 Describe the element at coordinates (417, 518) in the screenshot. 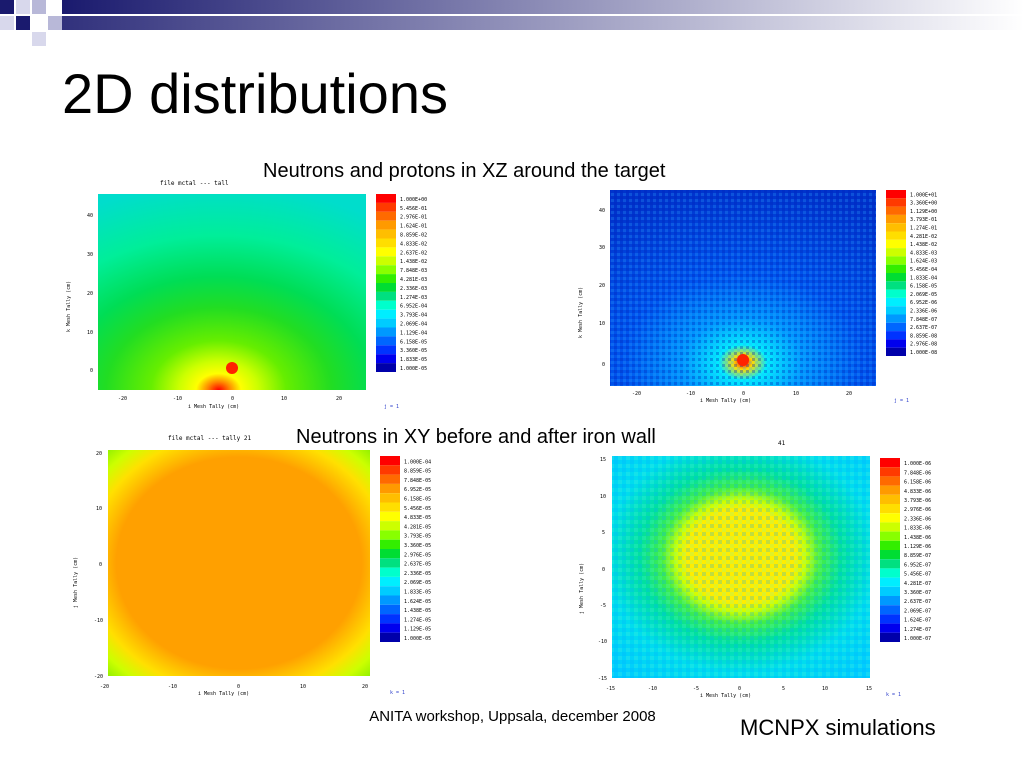

I see `legend-value: 4.833E-05` at that location.